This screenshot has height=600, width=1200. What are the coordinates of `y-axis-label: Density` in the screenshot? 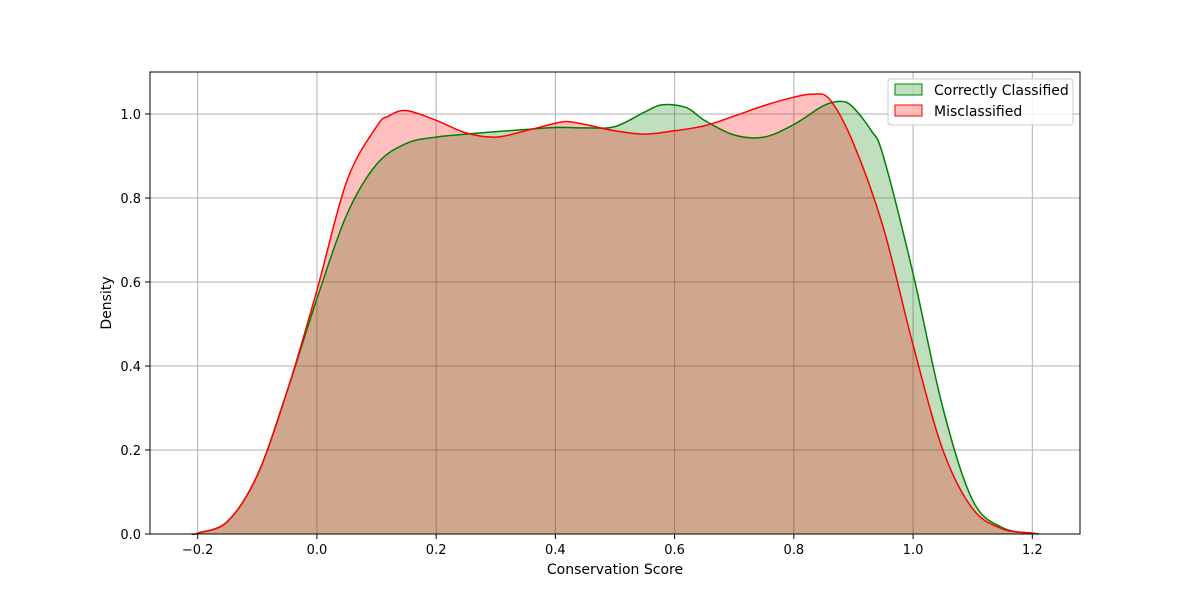 It's located at (107, 302).